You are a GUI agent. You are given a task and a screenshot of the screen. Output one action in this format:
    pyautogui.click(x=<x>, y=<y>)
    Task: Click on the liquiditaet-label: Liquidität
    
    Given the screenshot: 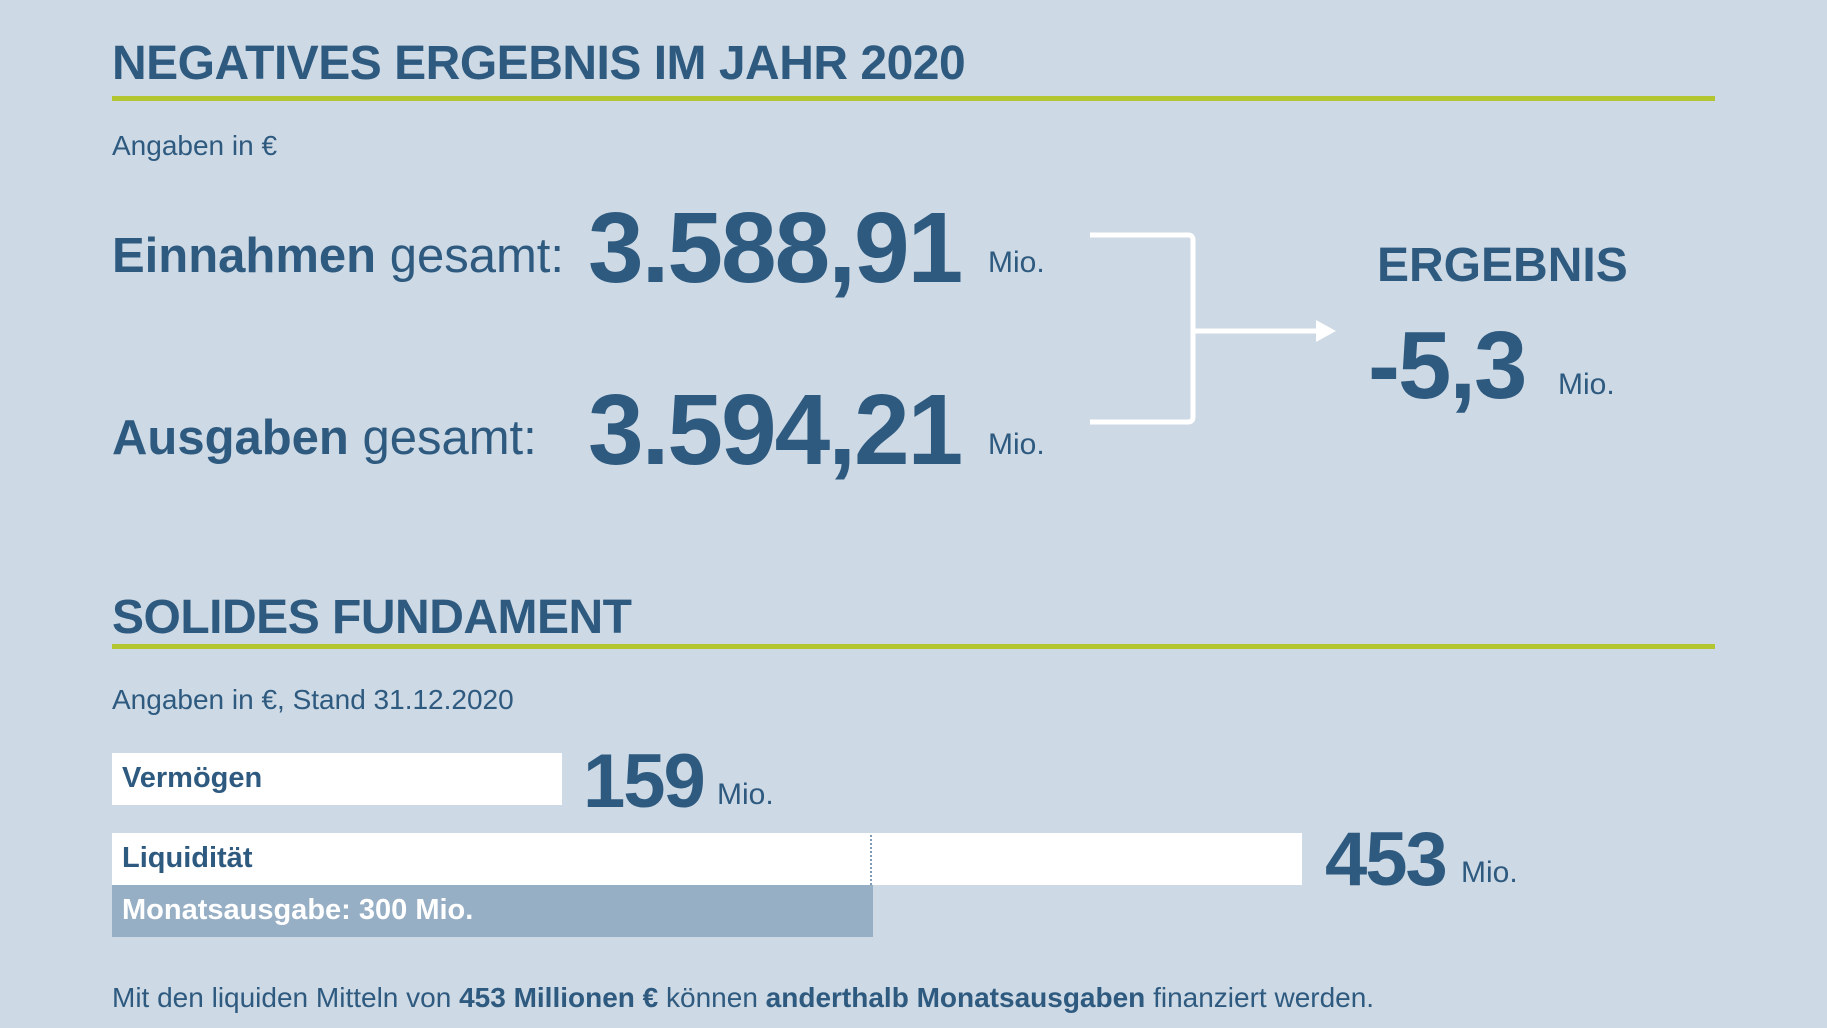 What is the action you would take?
    pyautogui.click(x=187, y=858)
    